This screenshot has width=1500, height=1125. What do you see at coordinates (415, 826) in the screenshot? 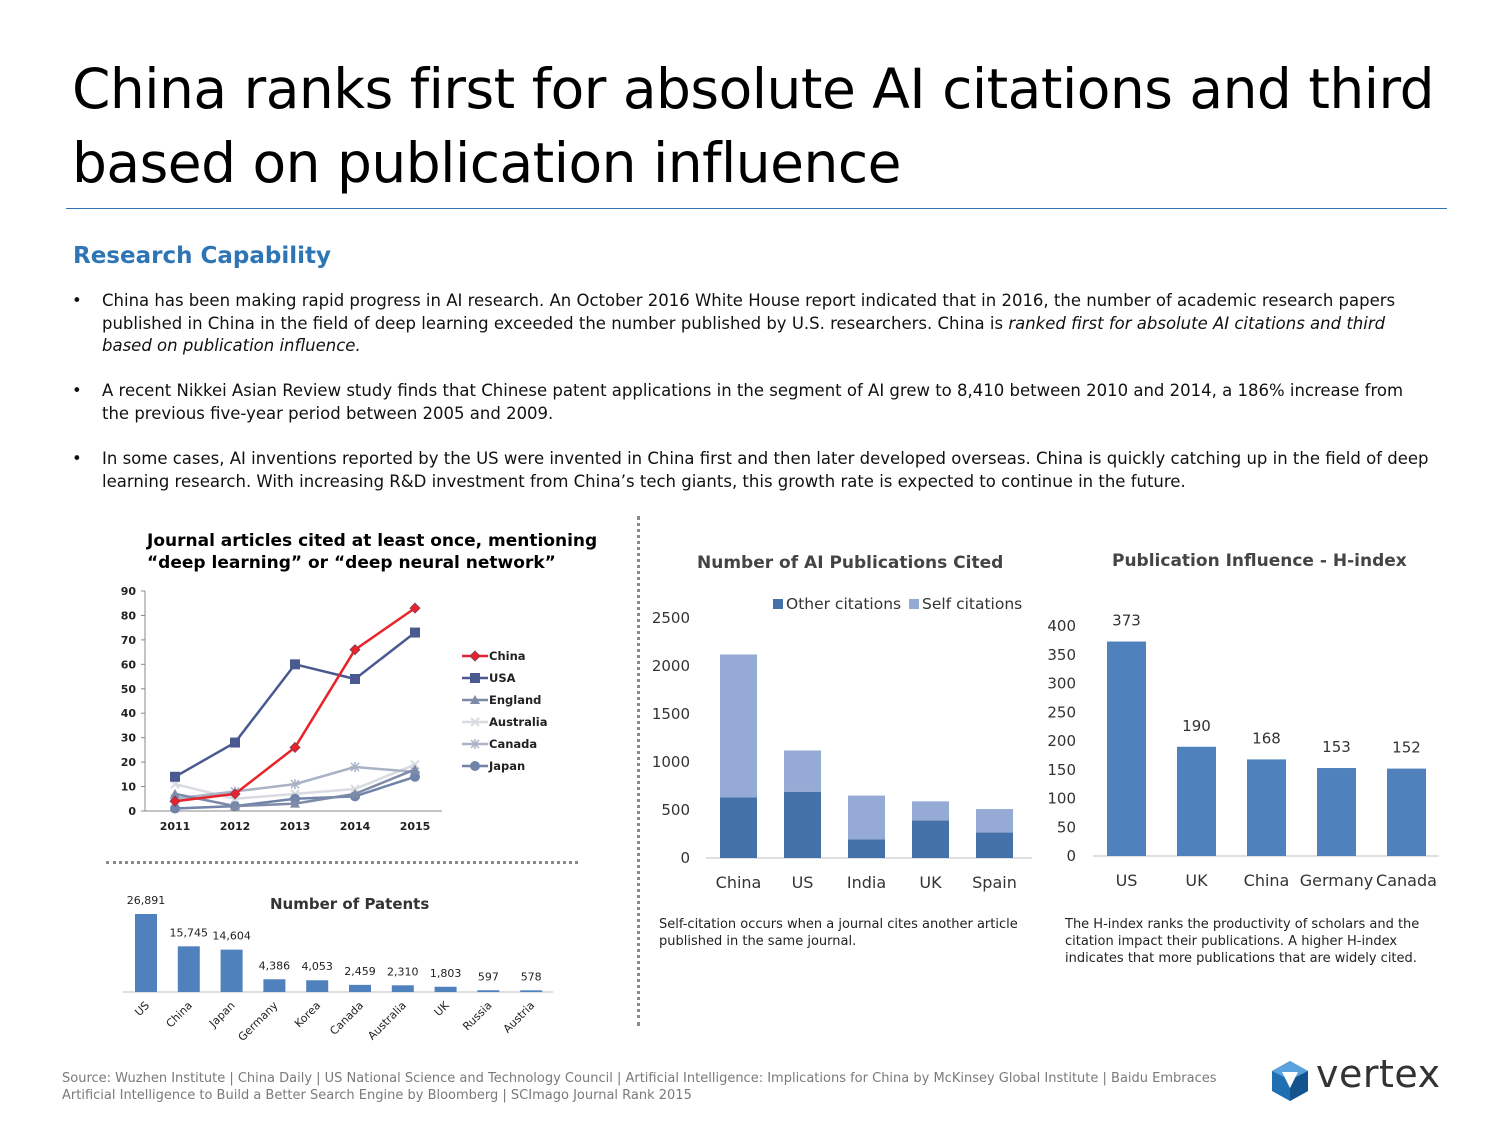
I see `line-chart-x-tick-label: 2015` at bounding box center [415, 826].